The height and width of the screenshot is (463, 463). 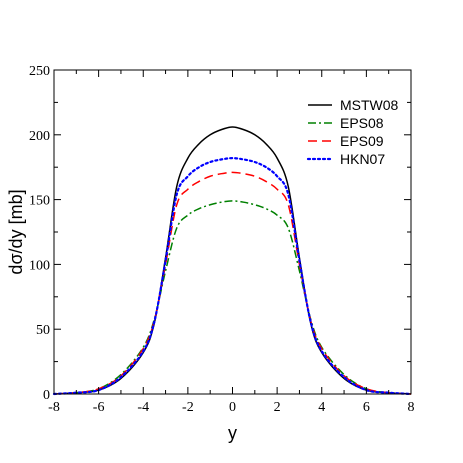 I want to click on legend-item-eps08: EPS08, so click(x=346, y=123).